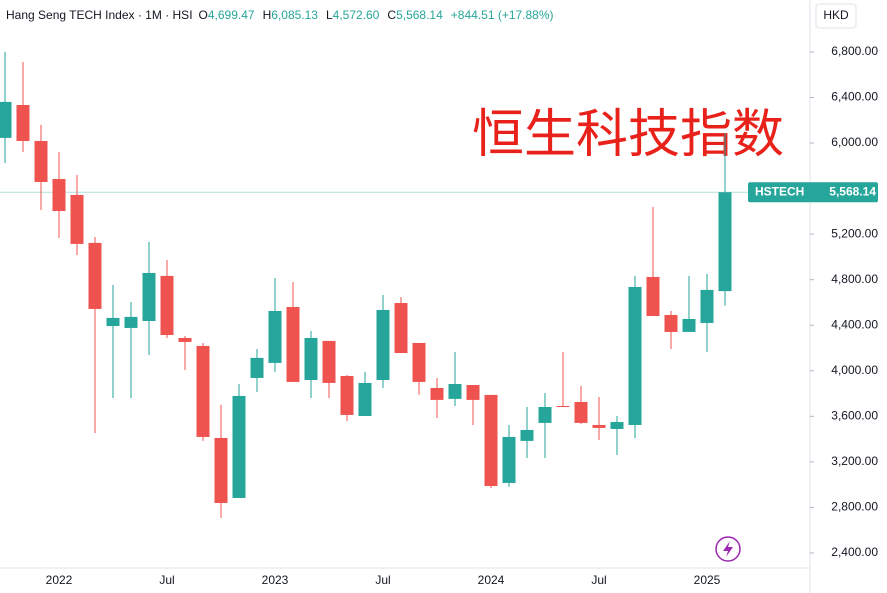  I want to click on change: +844.51 (+17.88%), so click(502, 15).